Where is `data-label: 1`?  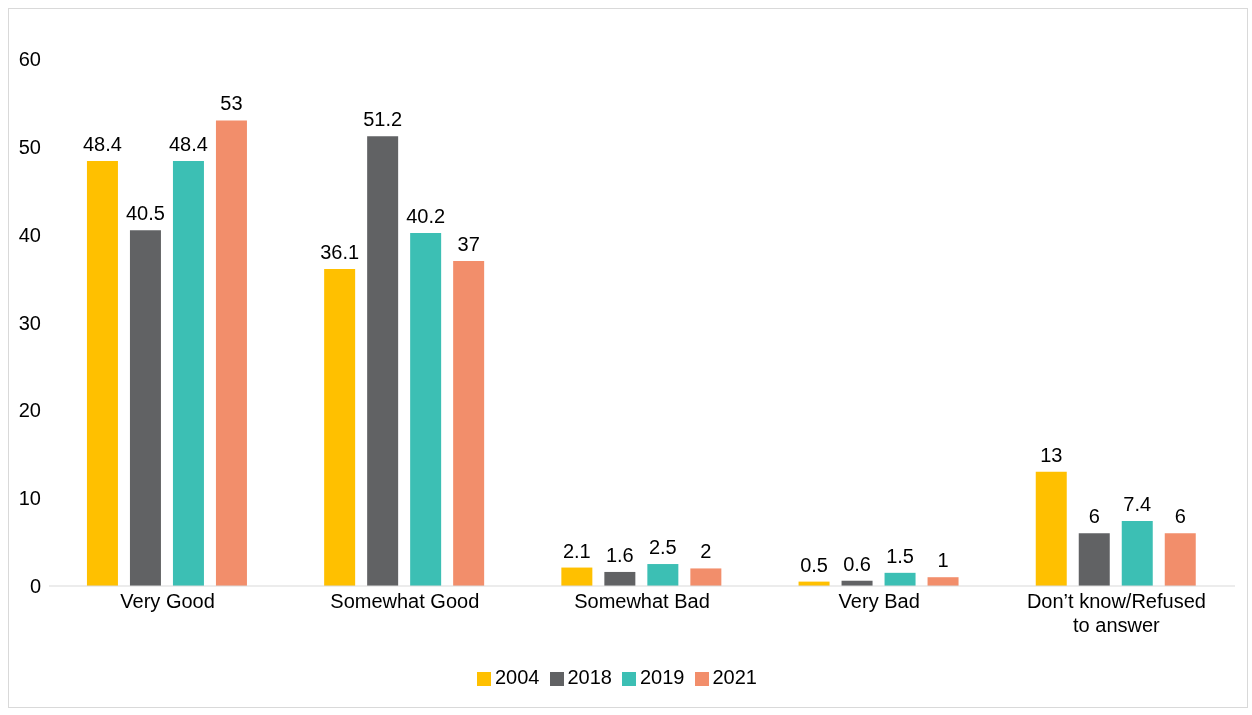 data-label: 1 is located at coordinates (943, 560).